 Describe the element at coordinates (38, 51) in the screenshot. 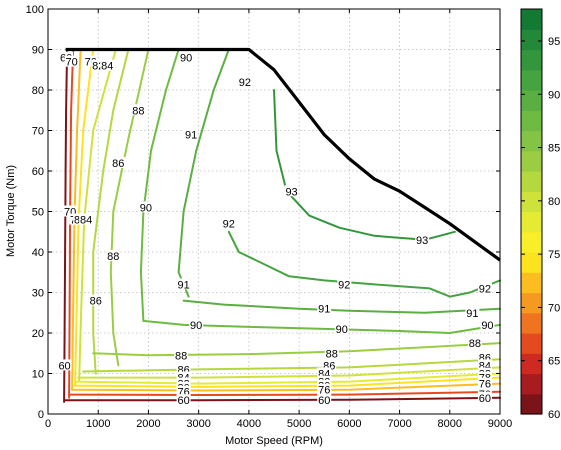

I see `y-tick-label: 90` at that location.